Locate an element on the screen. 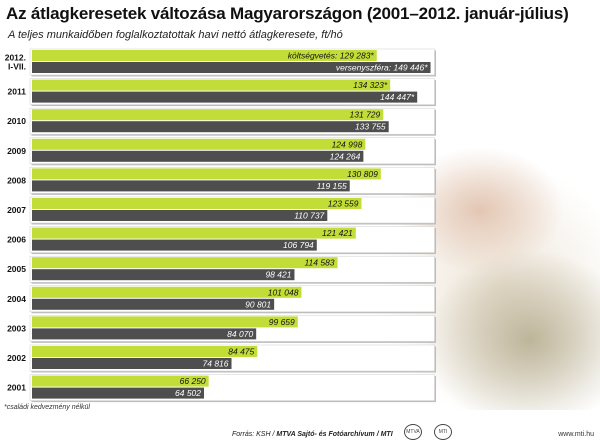  data-label-private-sector: 98 421 is located at coordinates (278, 275).